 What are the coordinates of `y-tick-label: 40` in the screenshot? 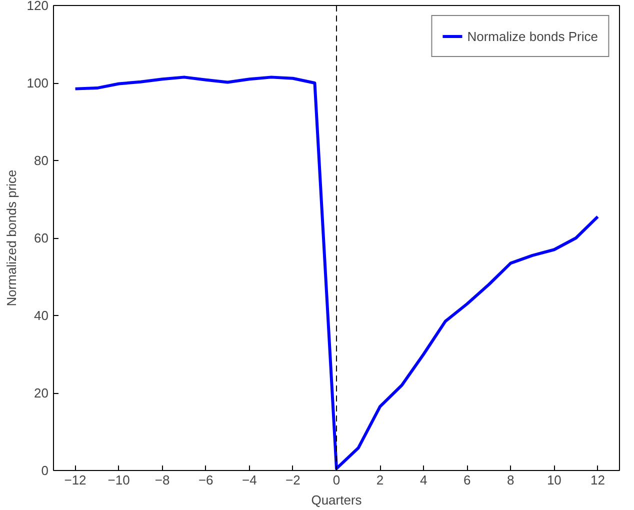 It's located at (41, 315).